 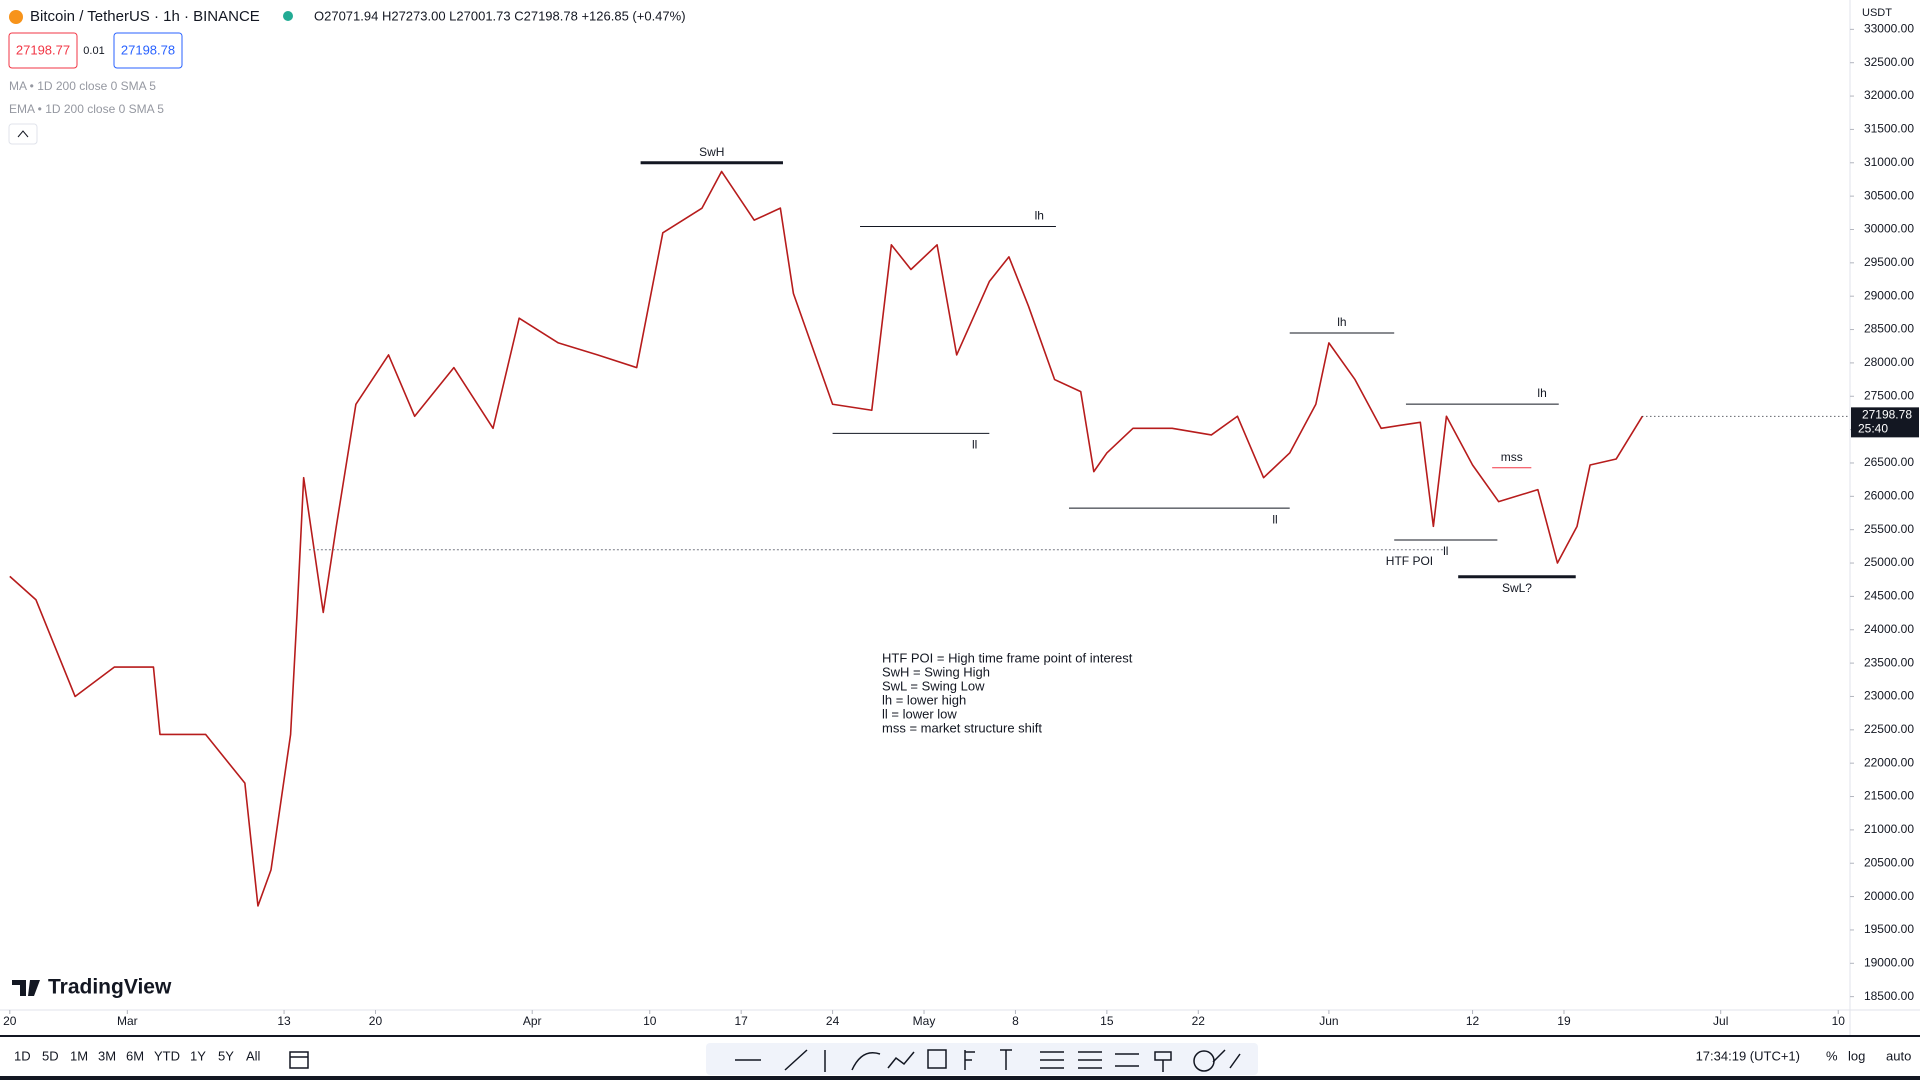 What do you see at coordinates (1564, 1021) in the screenshot?
I see `x-tick-label: 19` at bounding box center [1564, 1021].